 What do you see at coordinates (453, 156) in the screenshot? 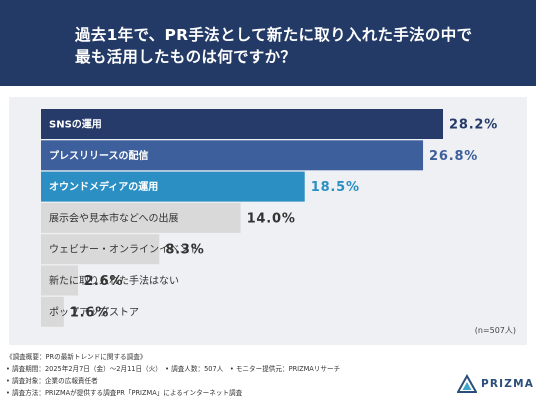
I see `value-label-2: 26.8%` at bounding box center [453, 156].